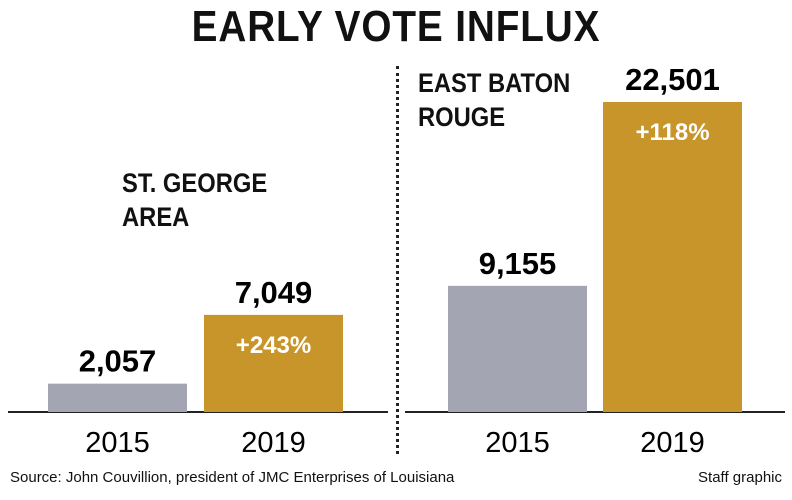 This screenshot has width=792, height=500. Describe the element at coordinates (518, 263) in the screenshot. I see `data-label: 9,155` at that location.